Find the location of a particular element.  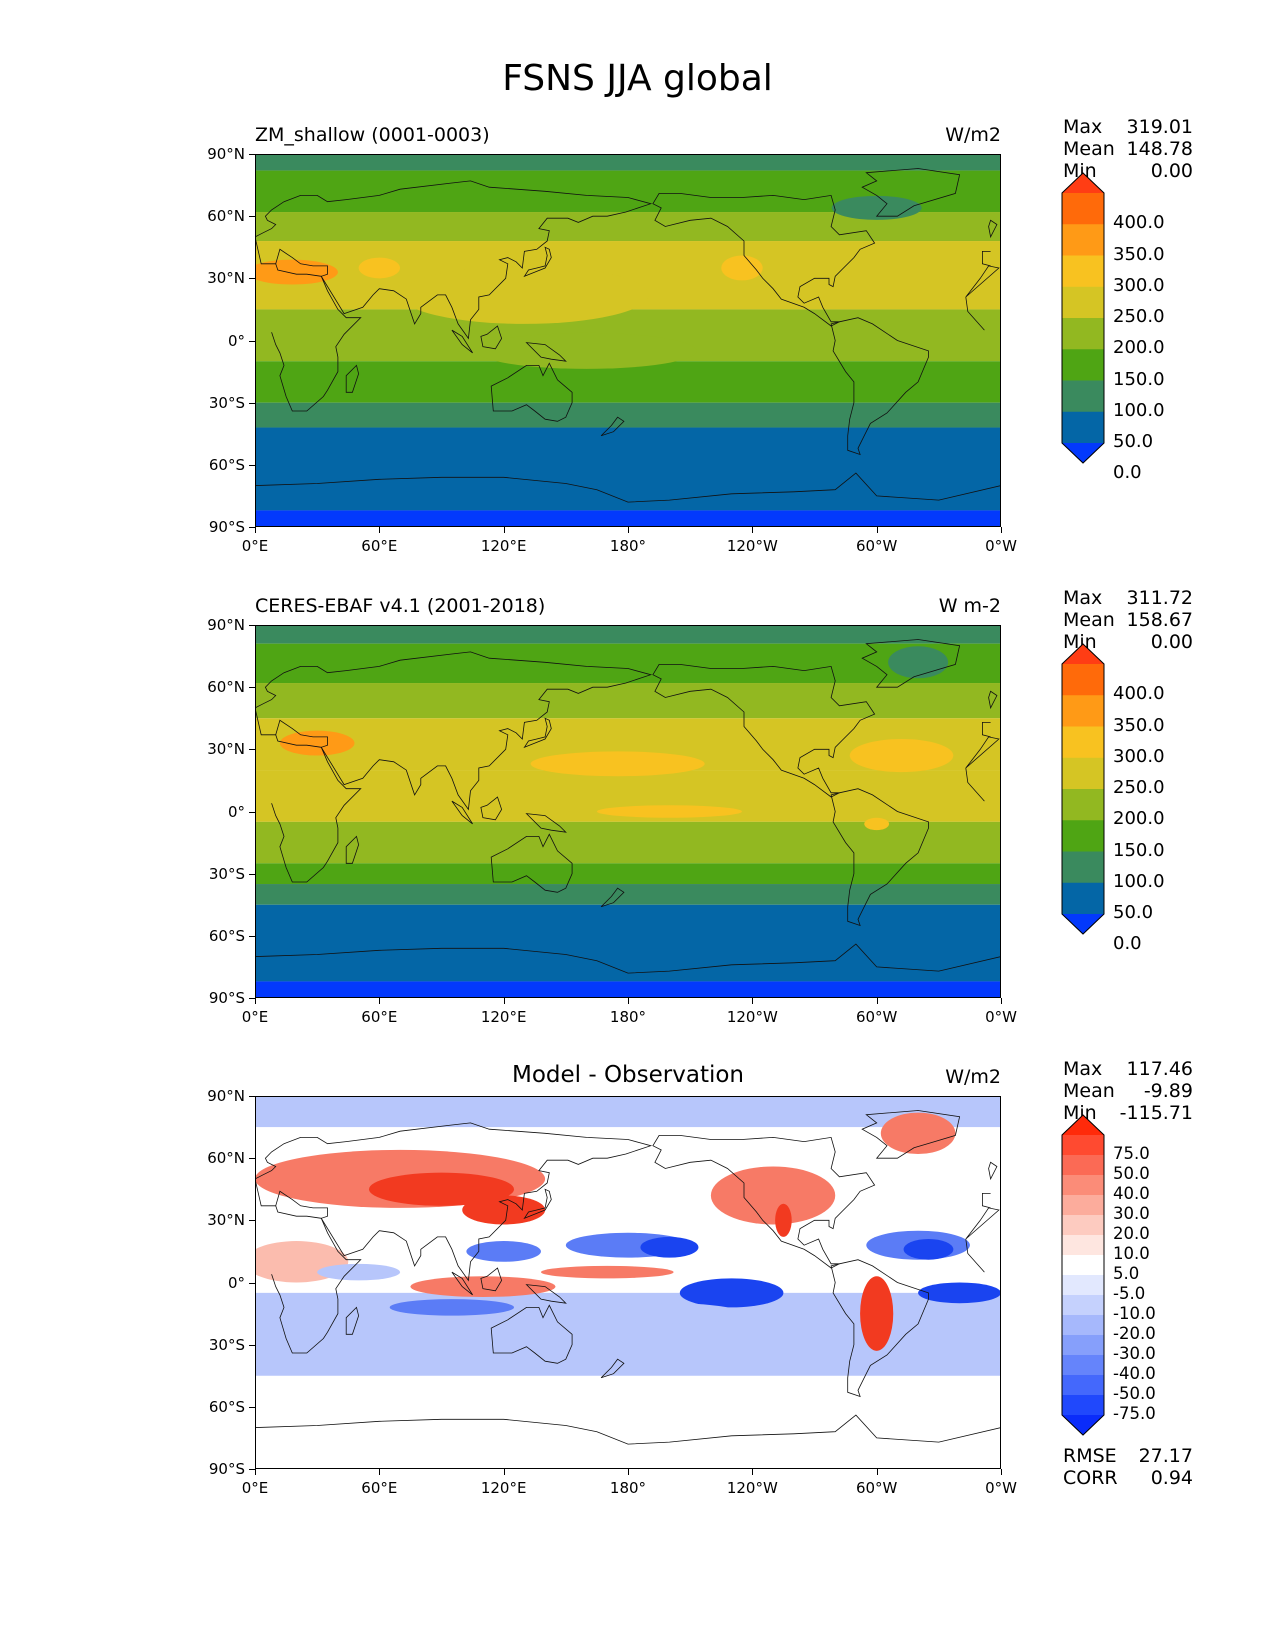

x-tick is located at coordinates (255, 1001).